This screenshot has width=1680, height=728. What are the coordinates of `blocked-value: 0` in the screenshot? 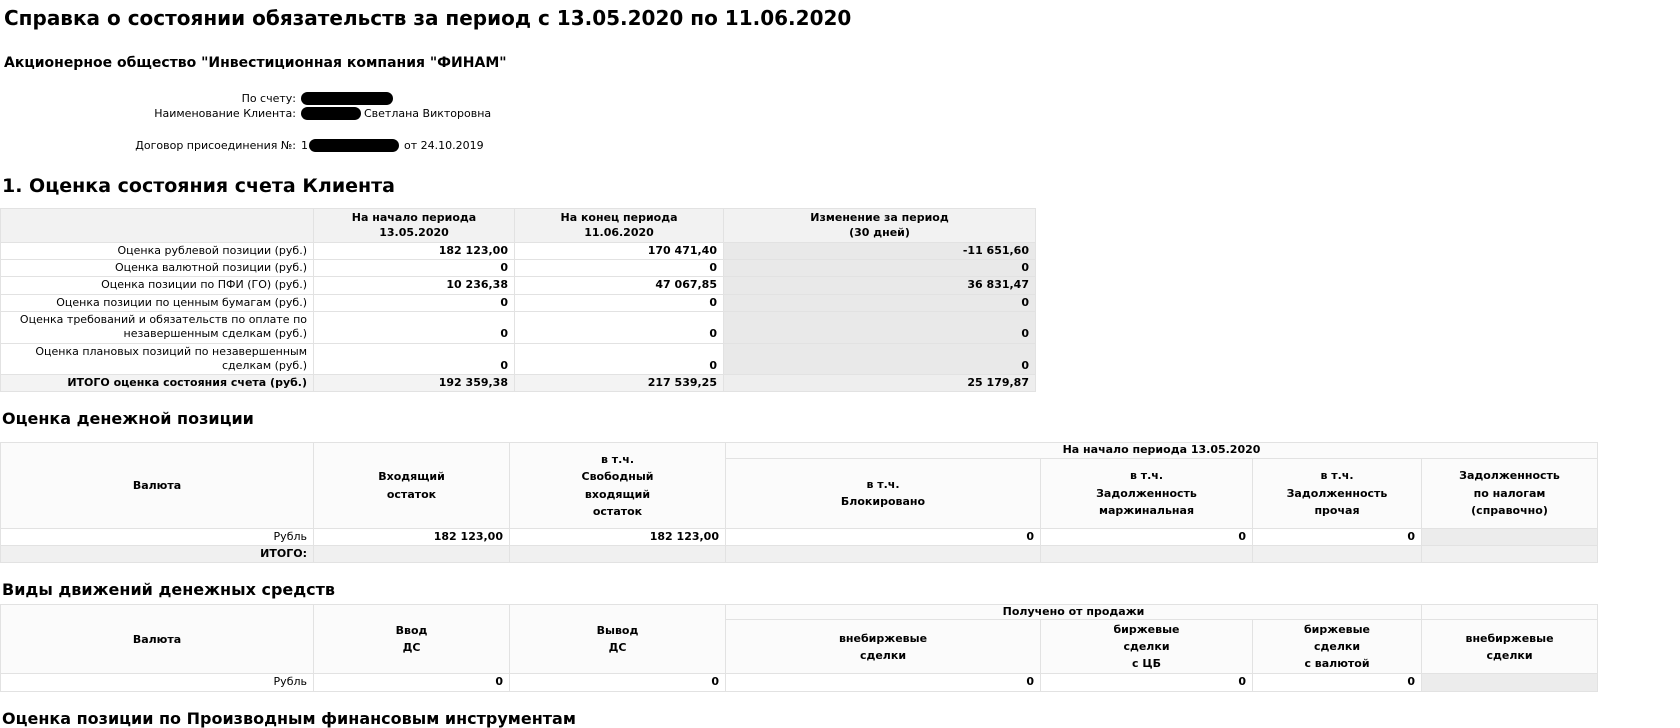 It's located at (883, 536).